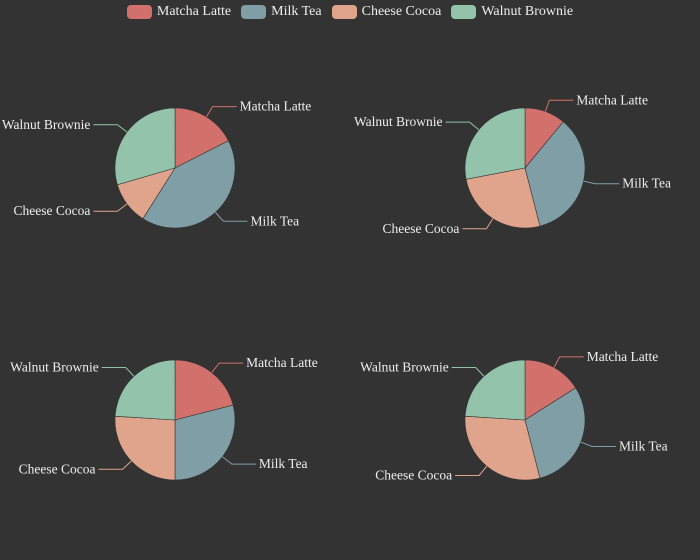 This screenshot has width=700, height=560. Describe the element at coordinates (401, 11) in the screenshot. I see `legend-label: Cheese Cocoa` at that location.